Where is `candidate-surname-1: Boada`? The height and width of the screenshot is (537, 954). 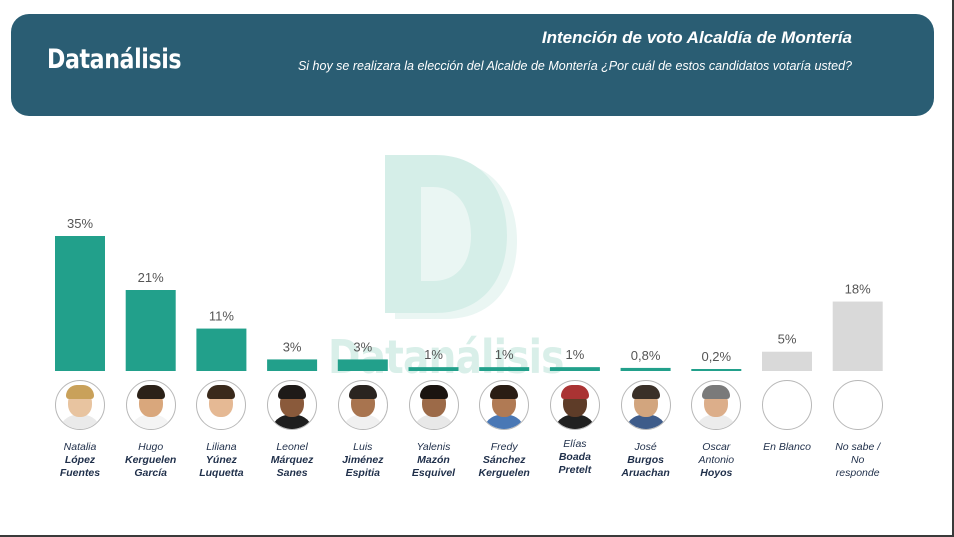 candidate-surname-1: Boada is located at coordinates (574, 457).